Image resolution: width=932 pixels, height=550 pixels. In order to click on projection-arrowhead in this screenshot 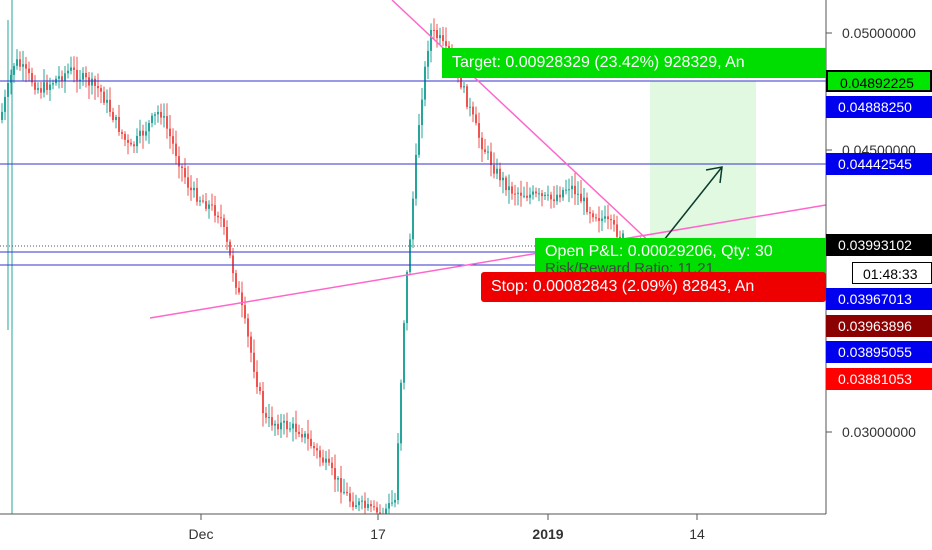, I will do `click(714, 175)`.